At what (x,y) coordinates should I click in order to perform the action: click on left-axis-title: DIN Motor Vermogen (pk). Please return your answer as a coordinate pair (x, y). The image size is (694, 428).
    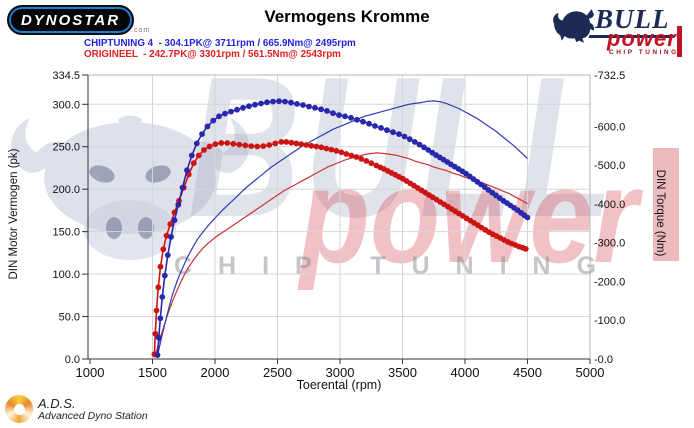
    Looking at the image, I should click on (14, 214).